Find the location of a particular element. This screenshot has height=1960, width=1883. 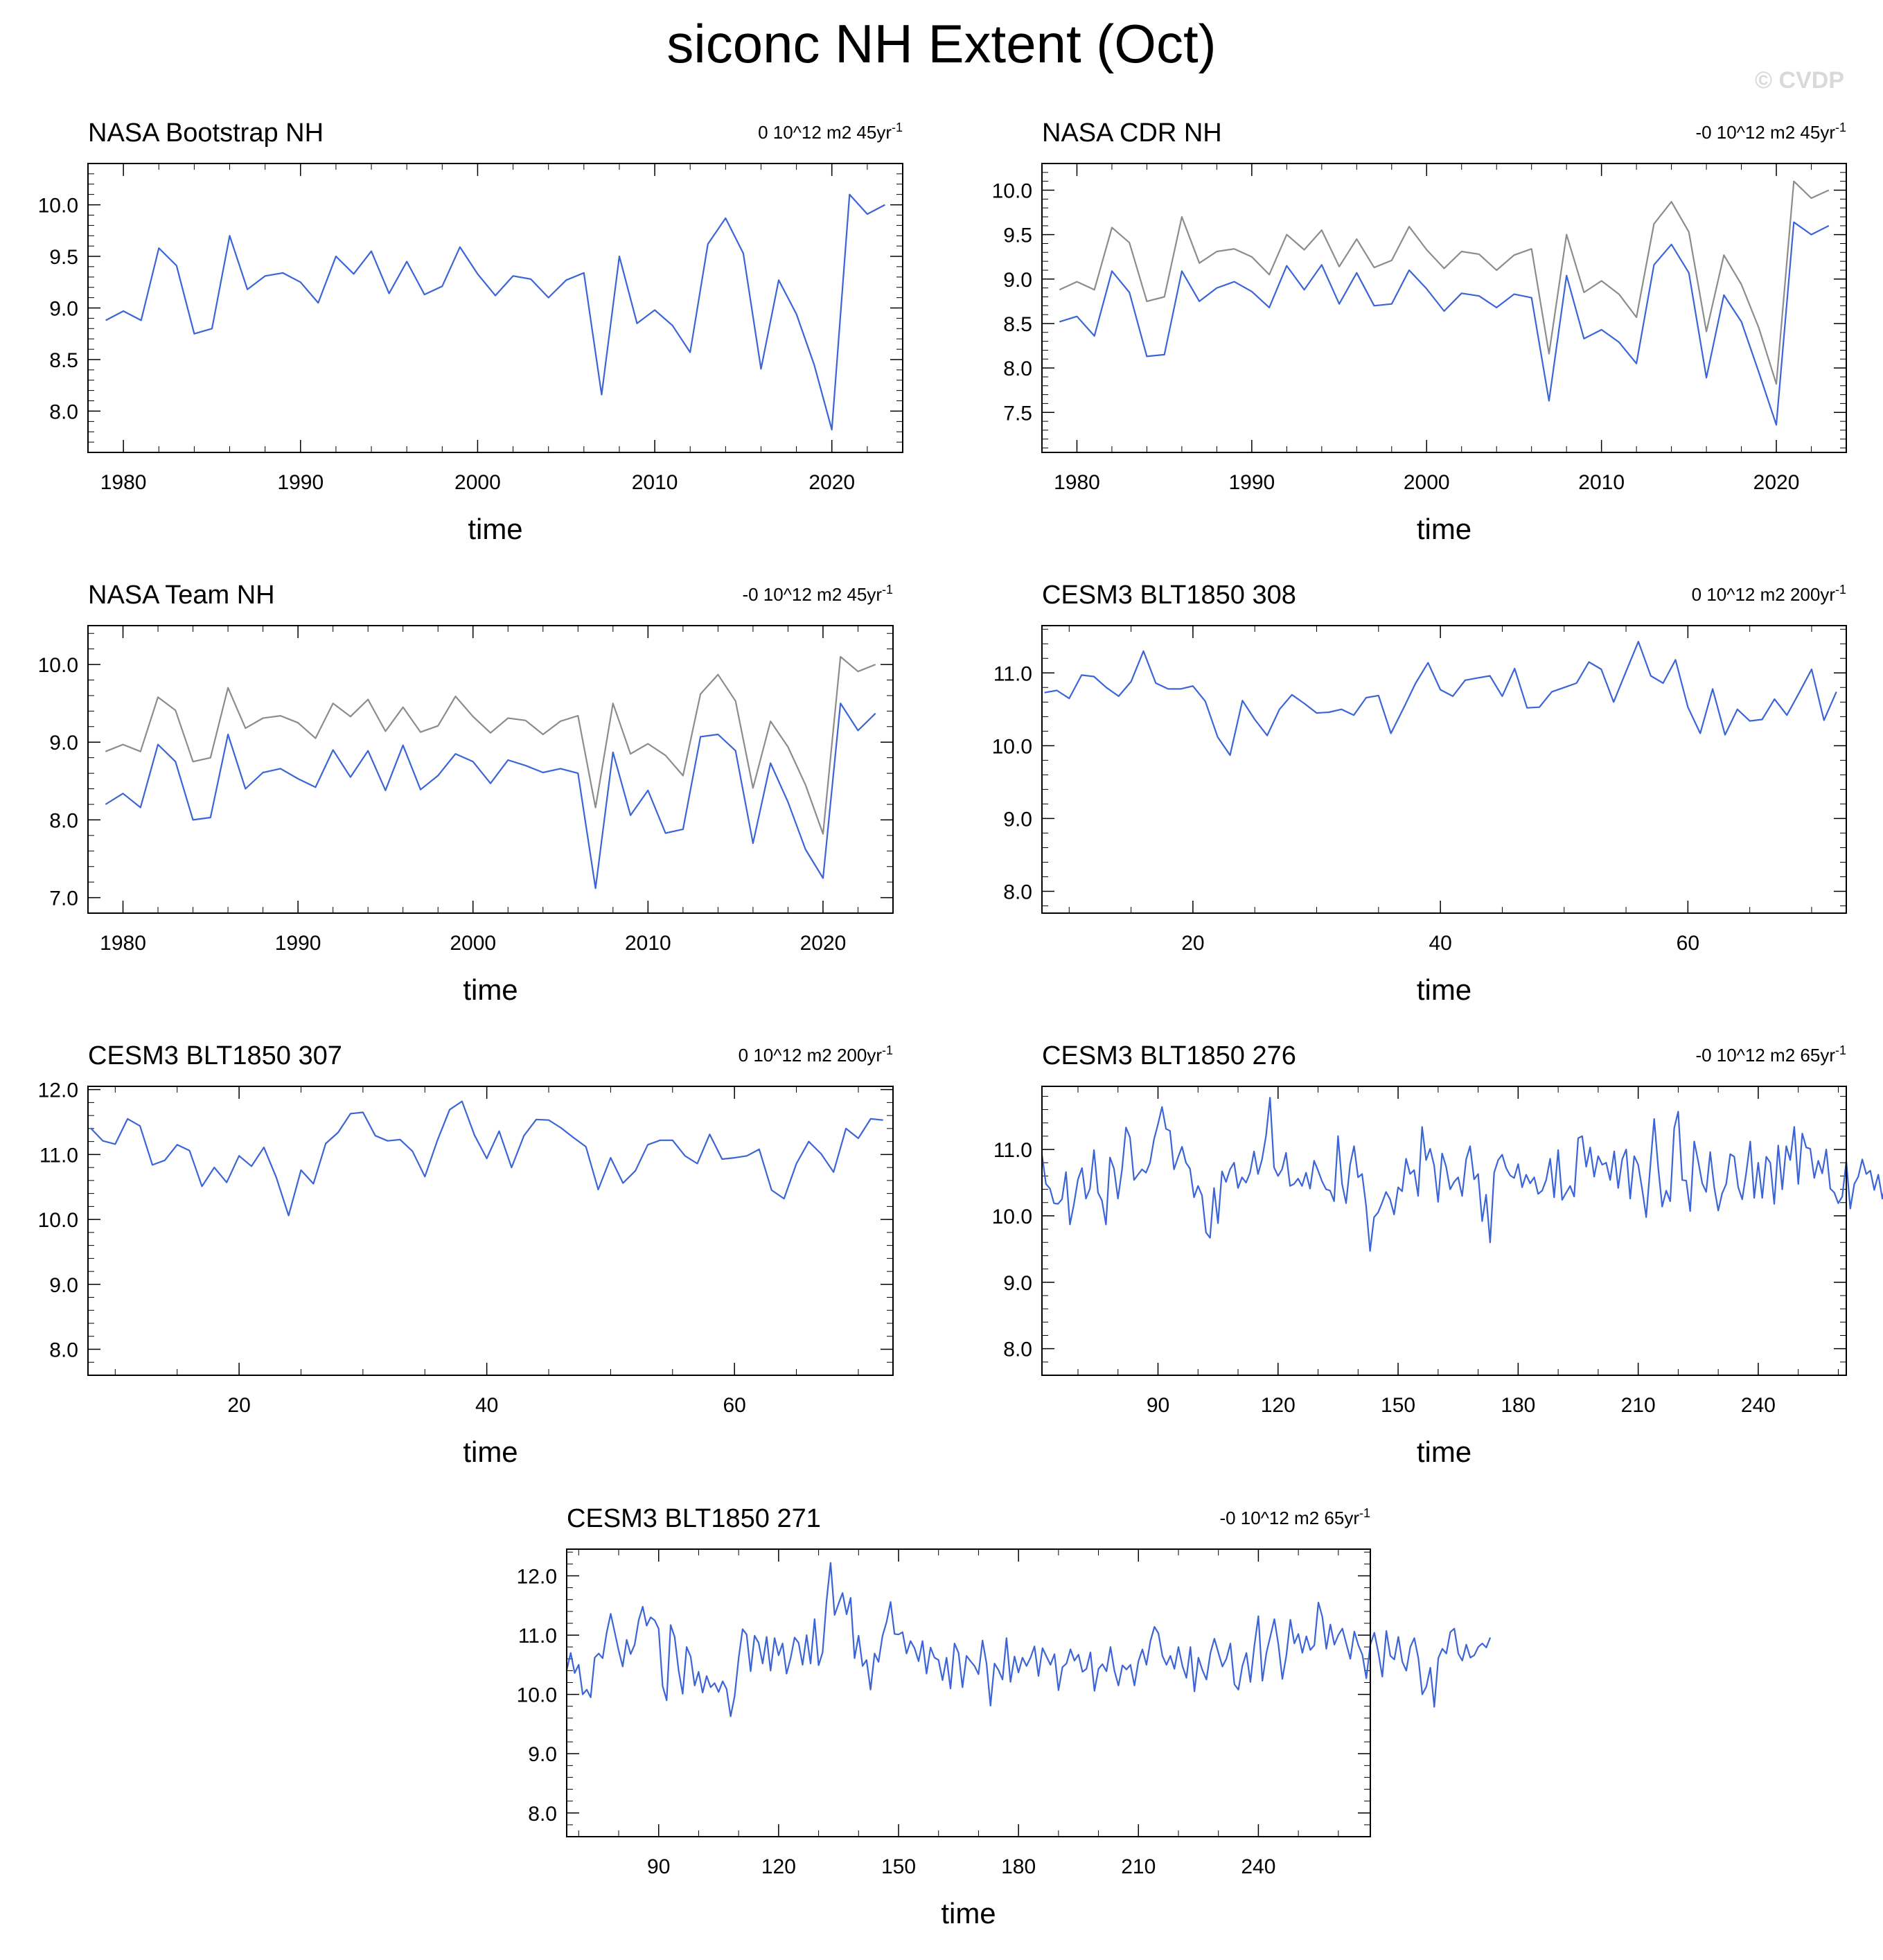

x-tick-label: 180 is located at coordinates (1518, 1405).